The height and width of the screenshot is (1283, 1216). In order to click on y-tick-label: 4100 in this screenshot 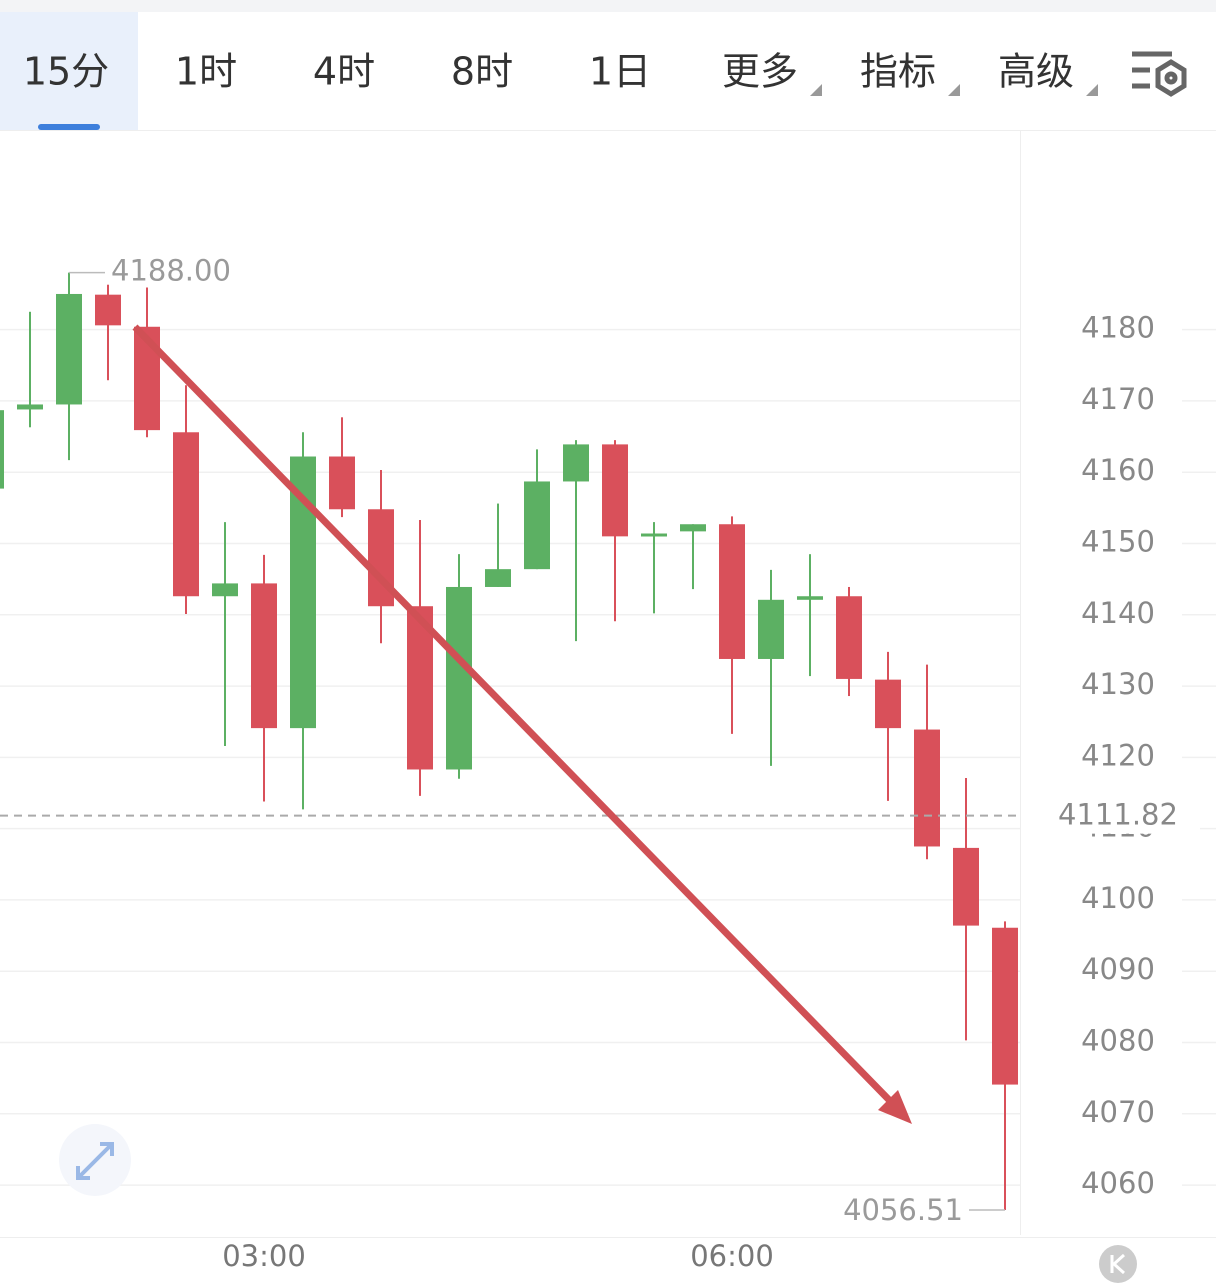, I will do `click(1118, 898)`.